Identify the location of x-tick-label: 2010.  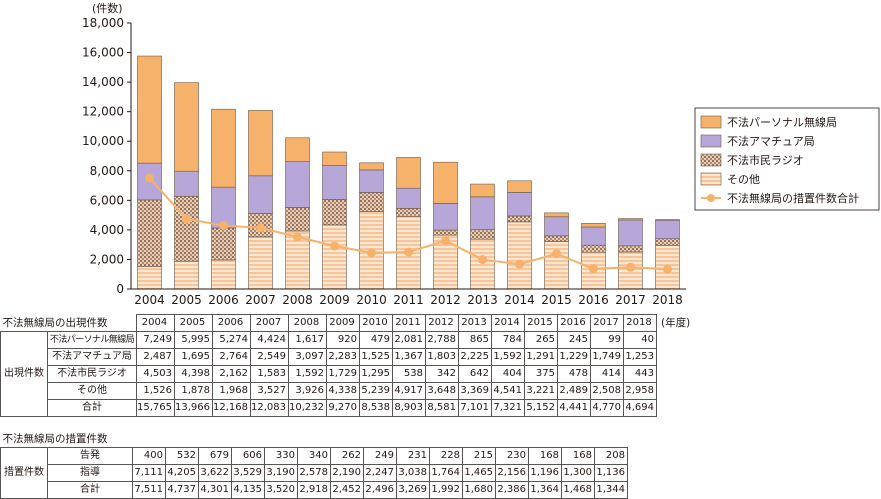
(371, 300).